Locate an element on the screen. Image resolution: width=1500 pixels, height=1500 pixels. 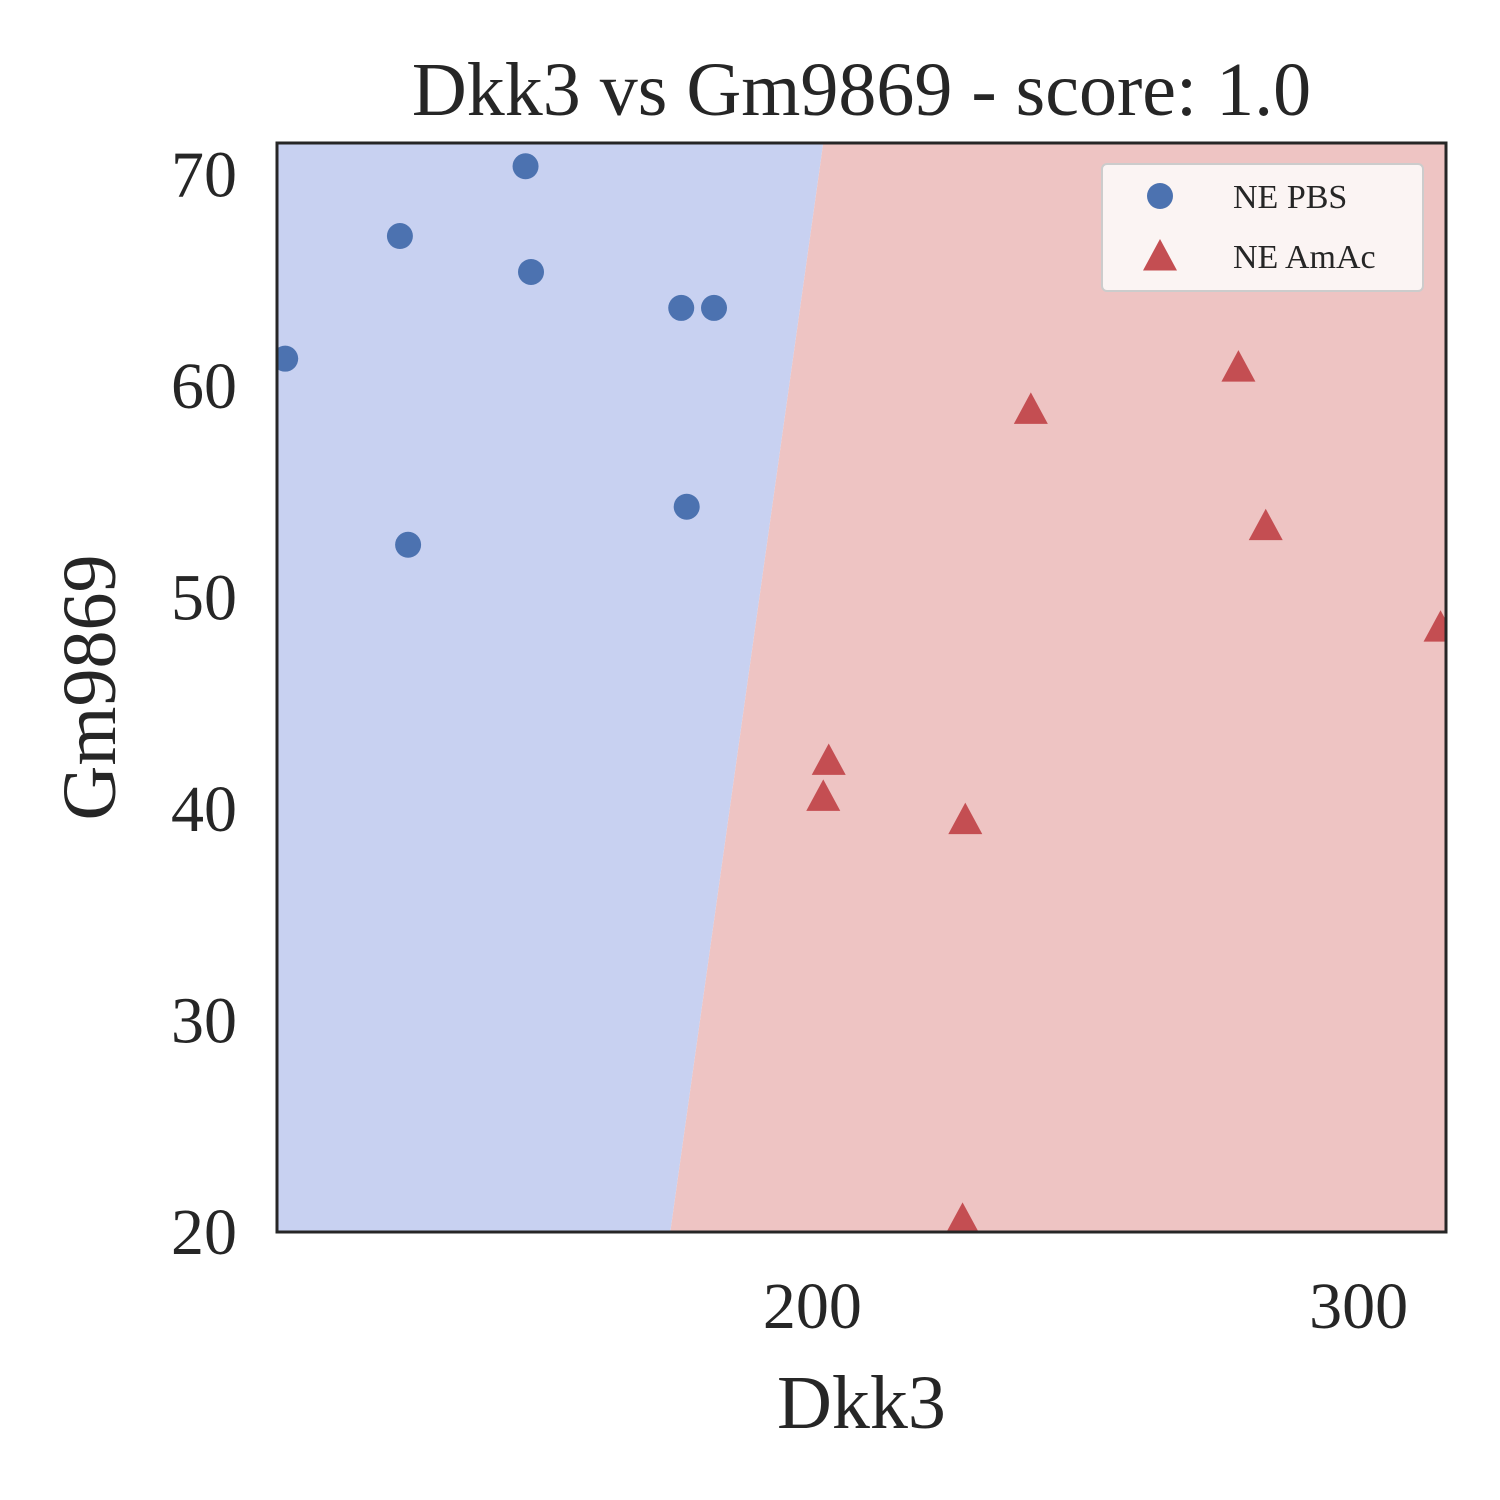
y-tick-label: 70 is located at coordinates (204, 175).